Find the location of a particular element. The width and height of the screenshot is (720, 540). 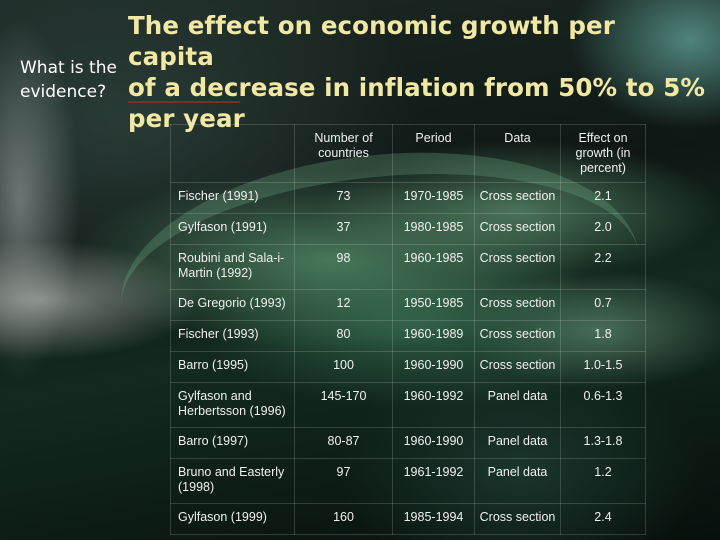

countries-cell: 145-170 is located at coordinates (343, 405).